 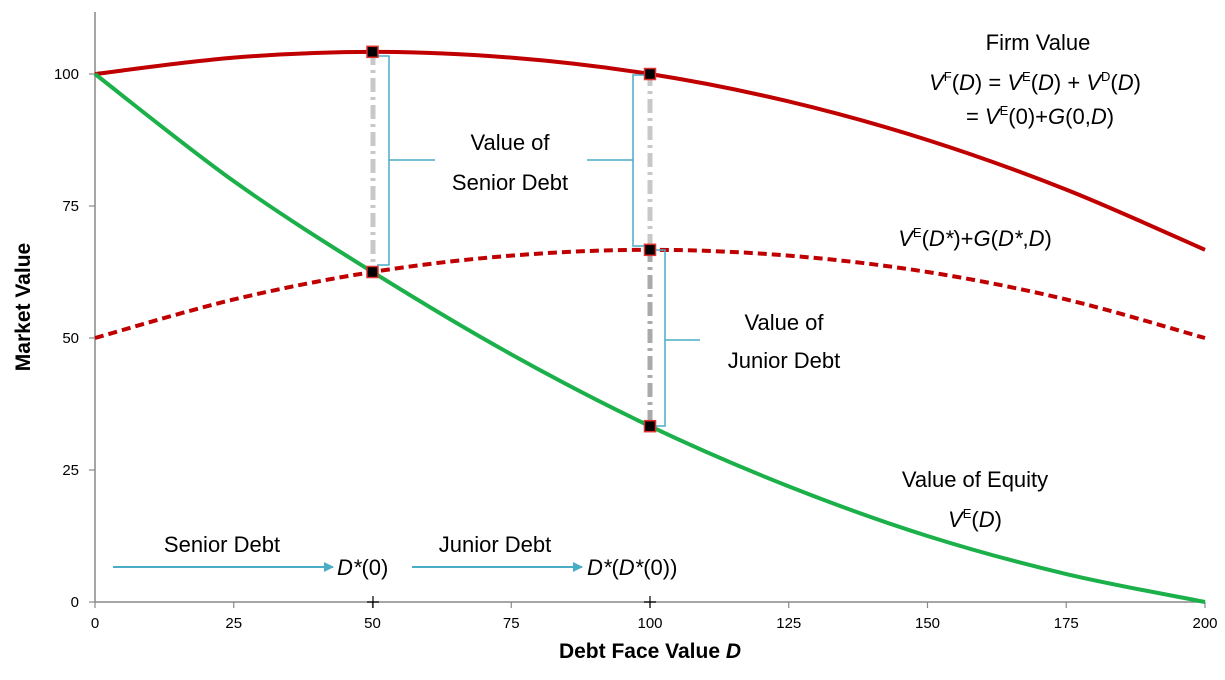 I want to click on senior-debt-arrow-label: Senior Debt, so click(x=222, y=544).